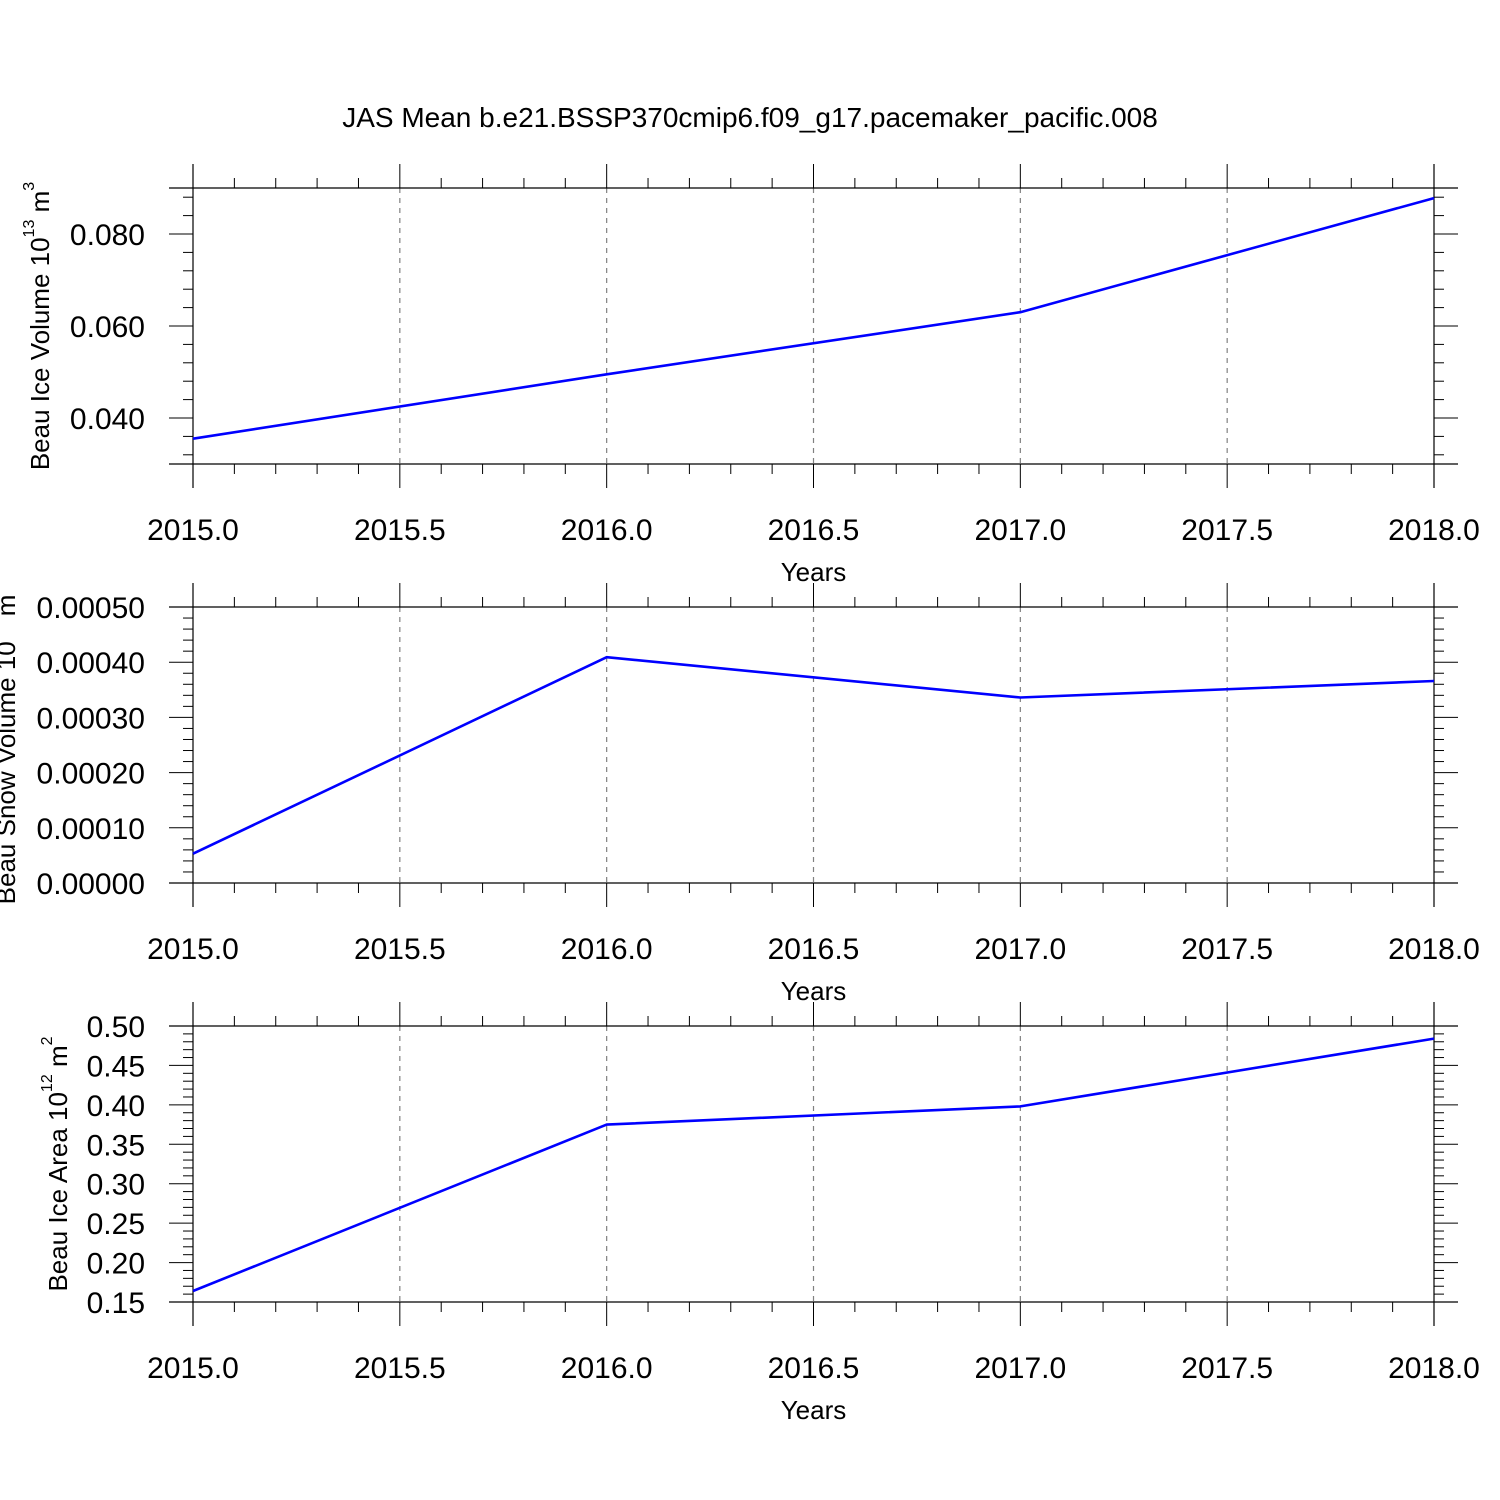 Image resolution: width=1500 pixels, height=1500 pixels. What do you see at coordinates (116, 1185) in the screenshot?
I see `y-tick-label: 0.30` at bounding box center [116, 1185].